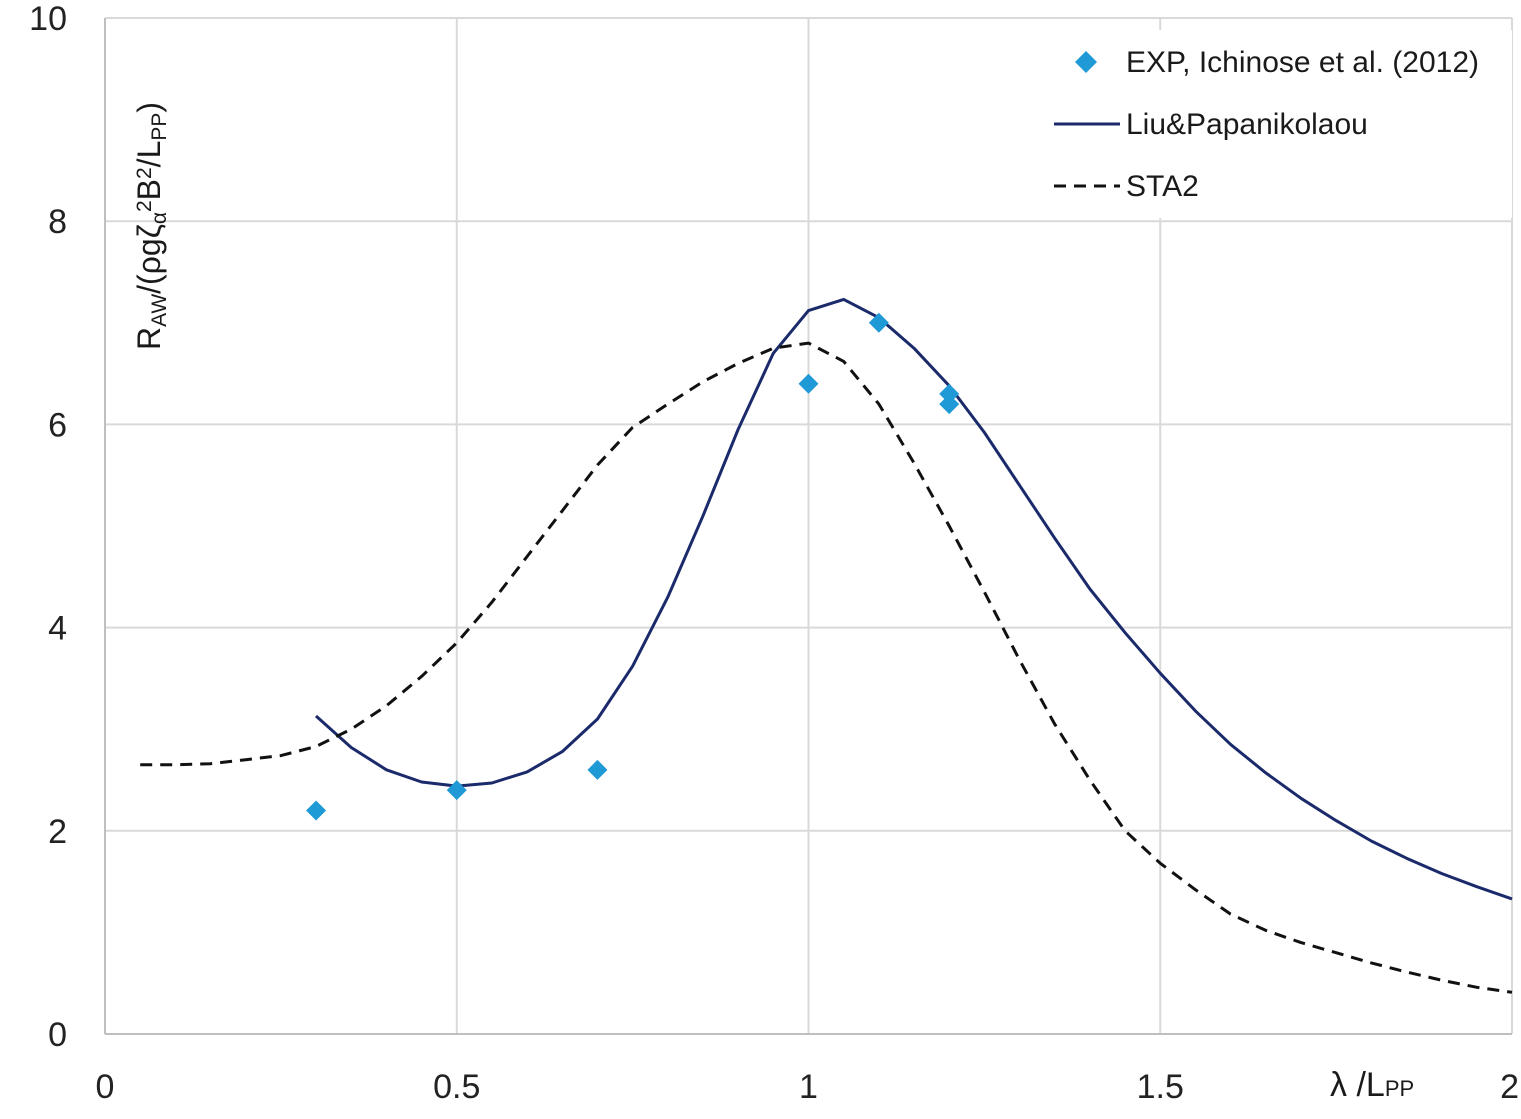 The height and width of the screenshot is (1119, 1521). I want to click on x-axis-label-sub: PP, so click(1399, 1088).